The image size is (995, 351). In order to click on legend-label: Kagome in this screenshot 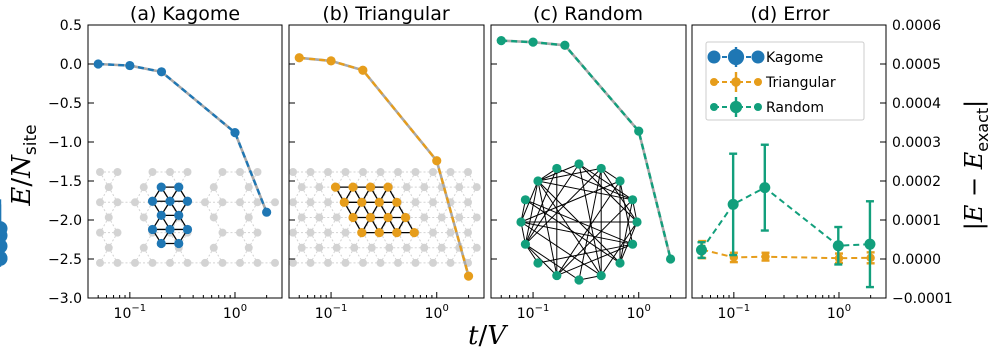, I will do `click(794, 58)`.